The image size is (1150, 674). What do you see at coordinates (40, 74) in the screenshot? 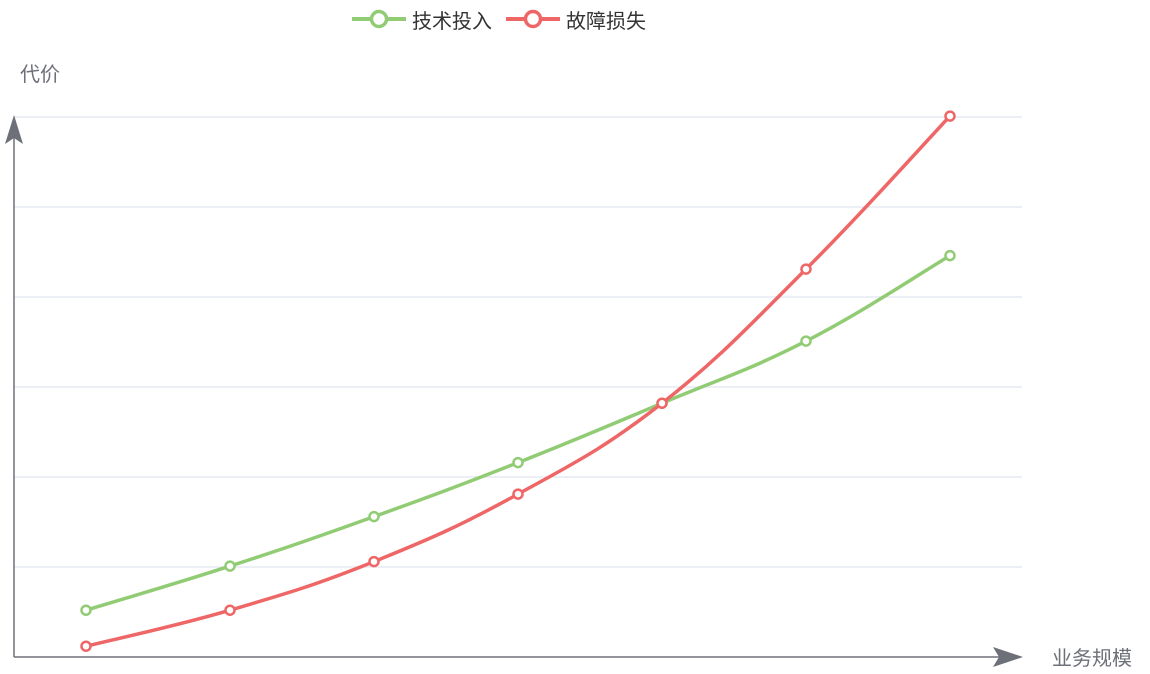
I see `y-axis-label: 代价` at bounding box center [40, 74].